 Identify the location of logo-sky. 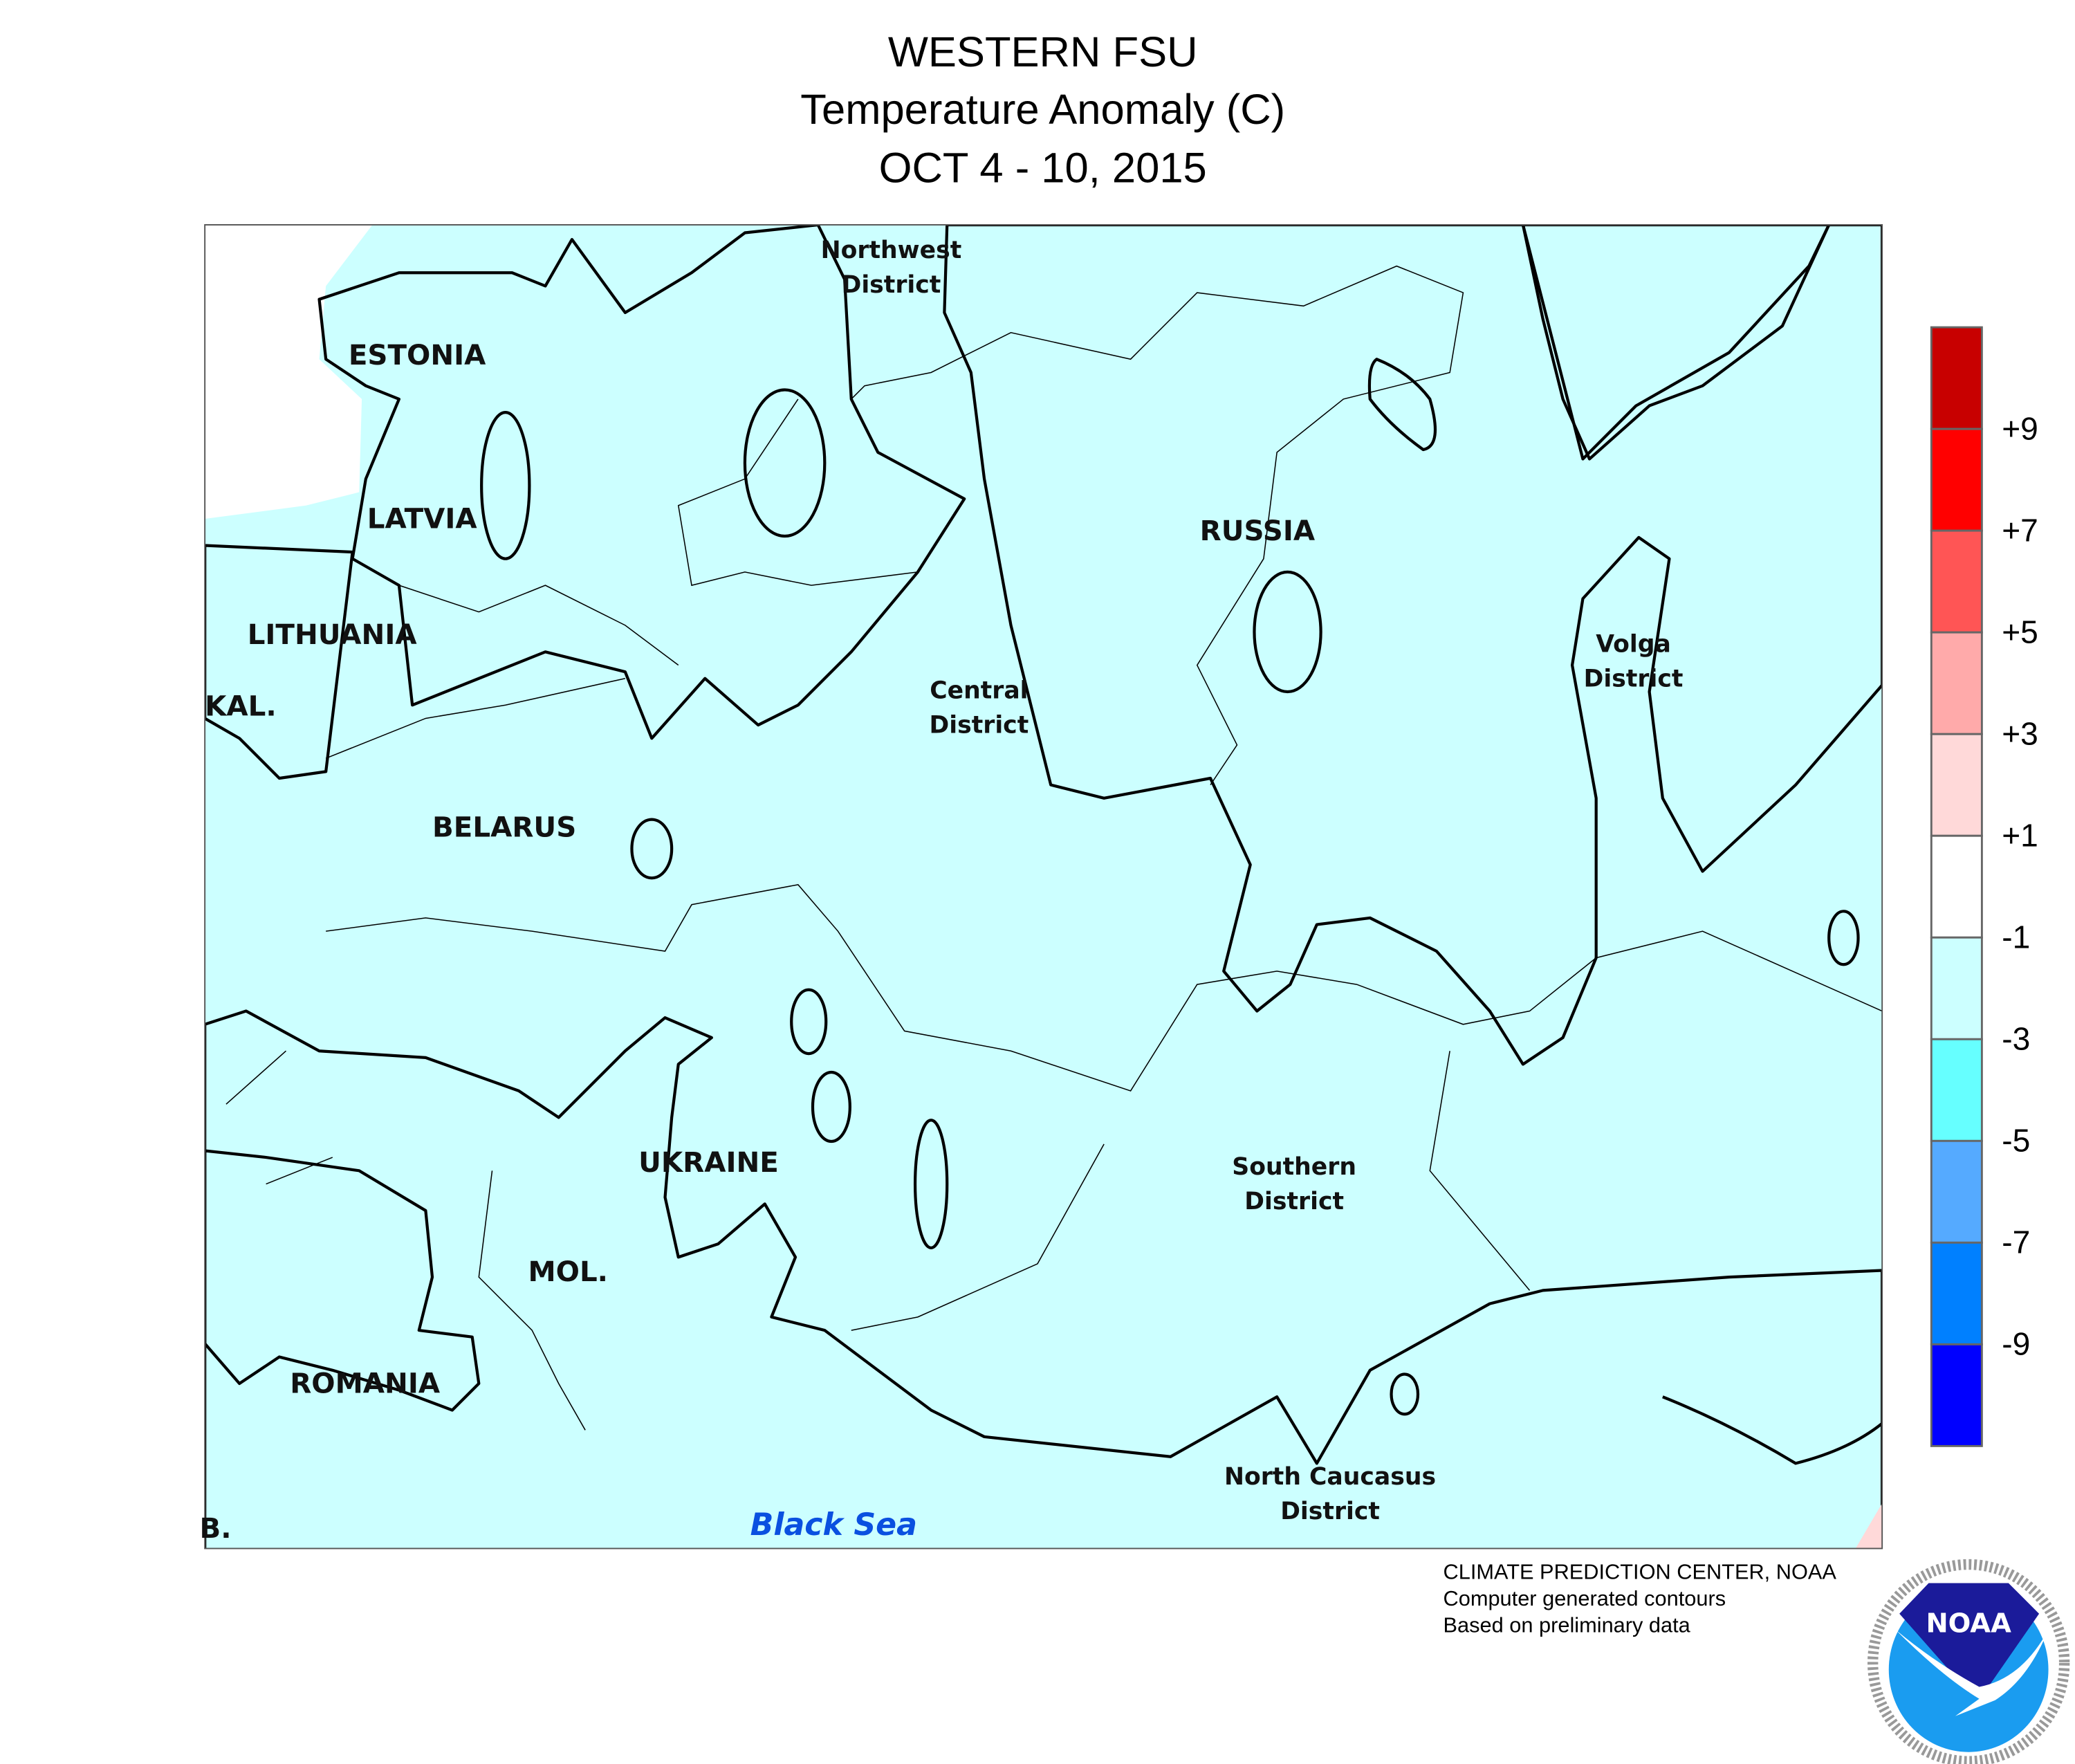
(1969, 1639).